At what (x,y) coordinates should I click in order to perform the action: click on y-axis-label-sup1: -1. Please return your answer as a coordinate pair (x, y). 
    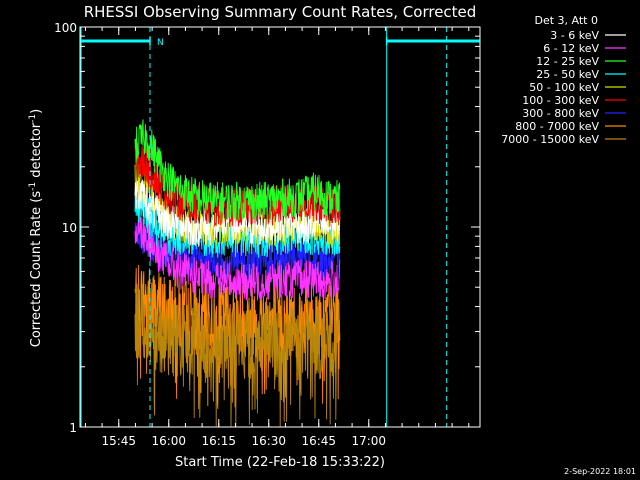
    Looking at the image, I should click on (33, 186).